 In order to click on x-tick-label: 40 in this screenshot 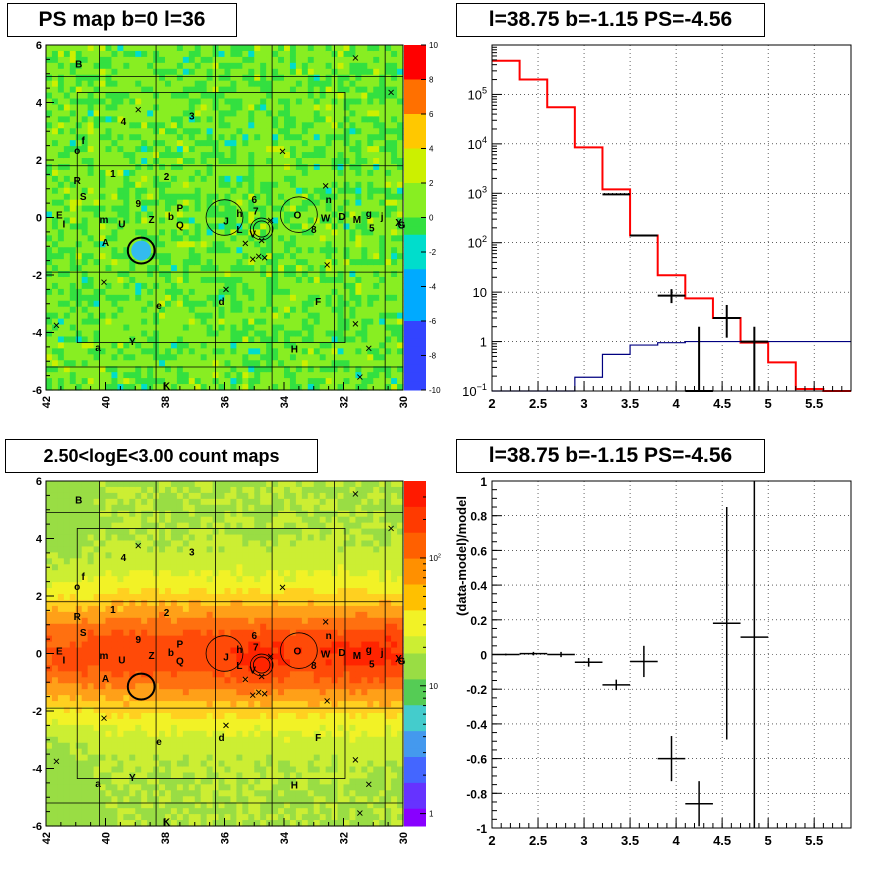, I will do `click(107, 402)`.